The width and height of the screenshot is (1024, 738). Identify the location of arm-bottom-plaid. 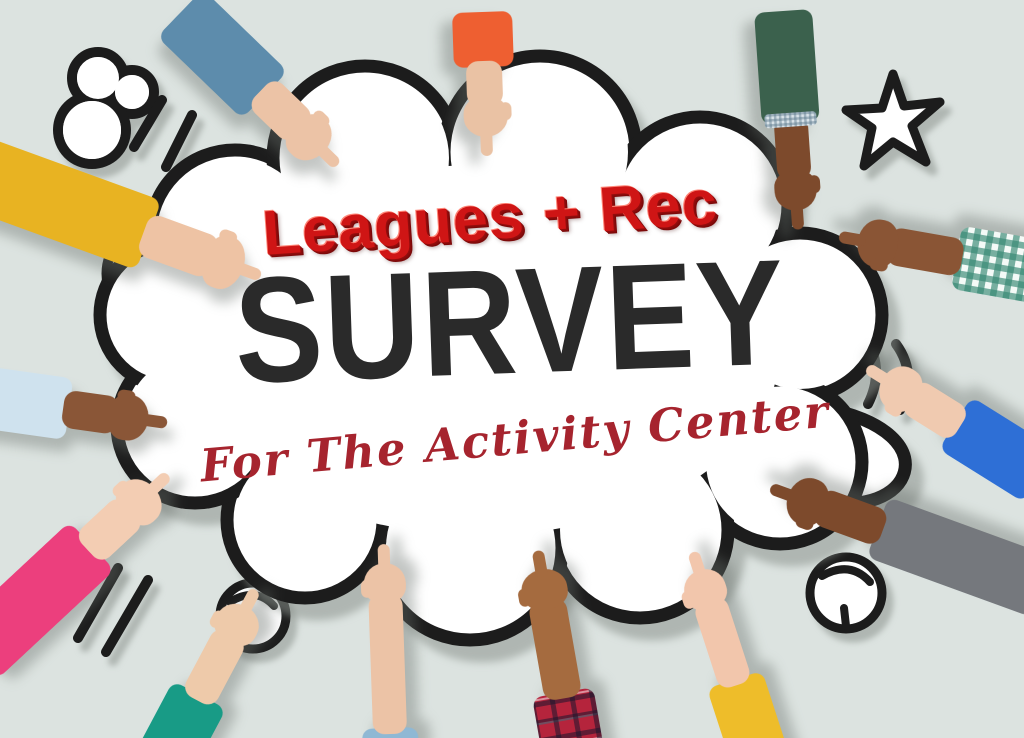
(560, 643).